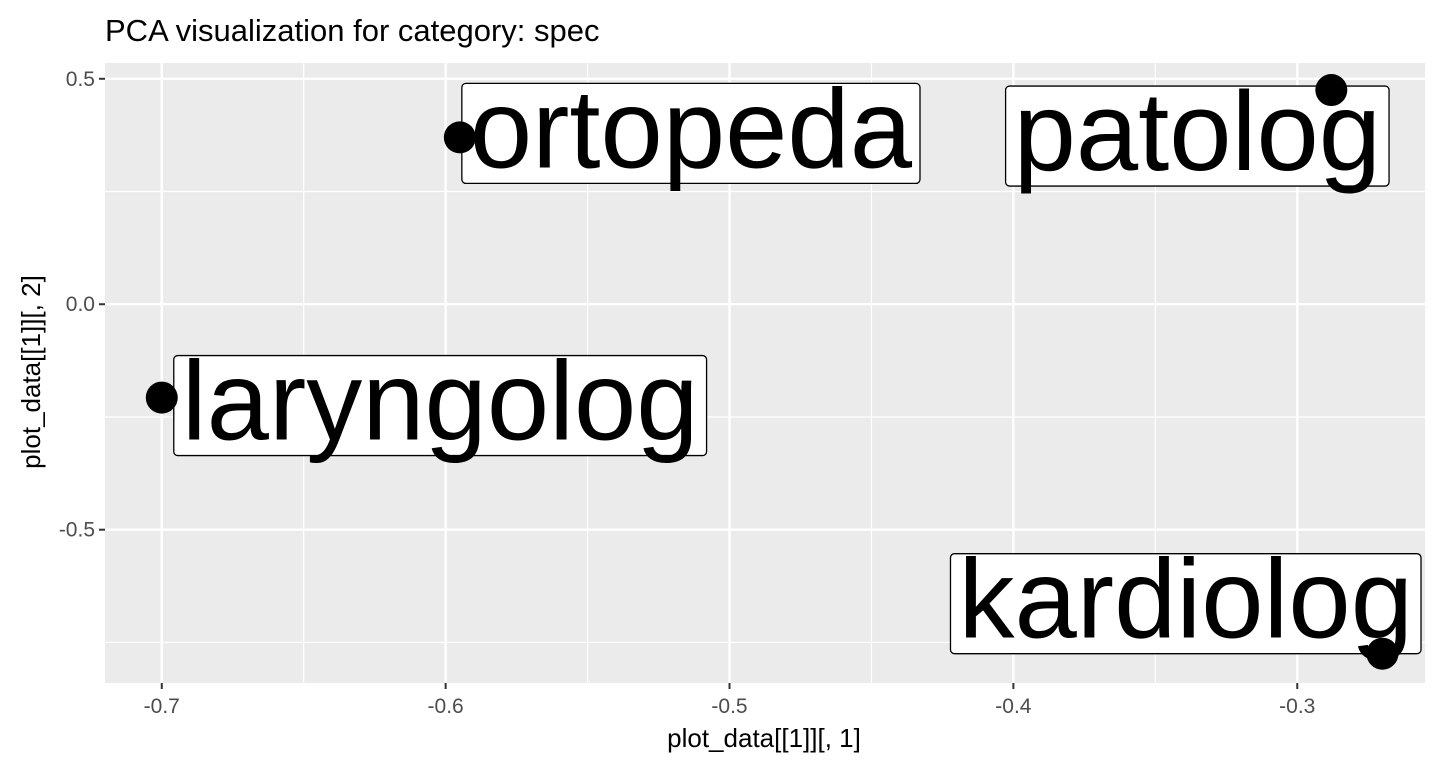 The image size is (1440, 768). I want to click on y-tick-label: -0.5, so click(77, 530).